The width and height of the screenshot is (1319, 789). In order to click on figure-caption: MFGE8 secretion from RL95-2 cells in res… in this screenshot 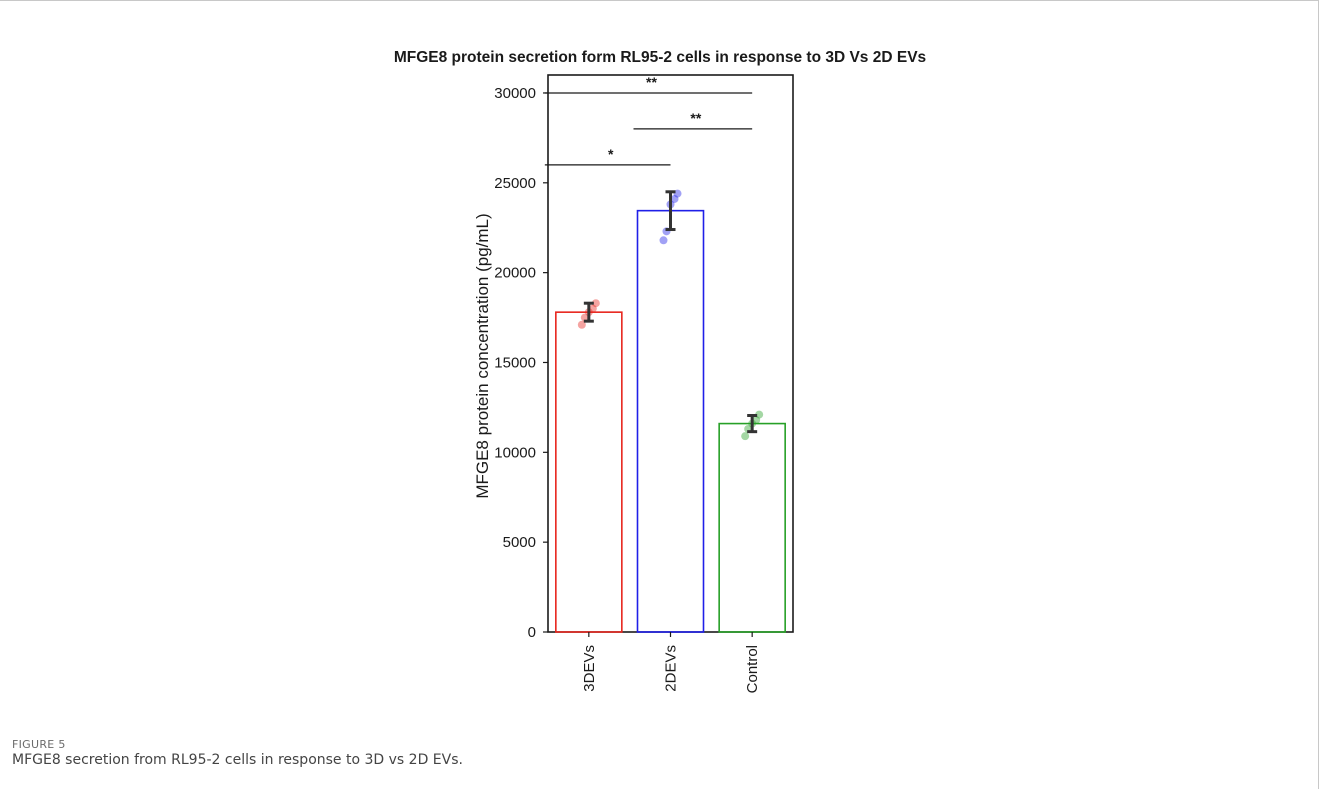, I will do `click(237, 760)`.